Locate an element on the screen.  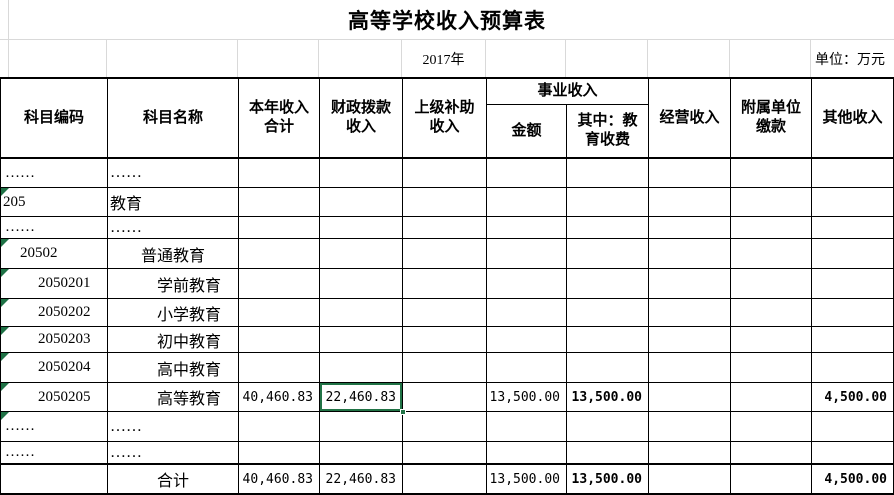
cell-subject-code is located at coordinates (54, 479).